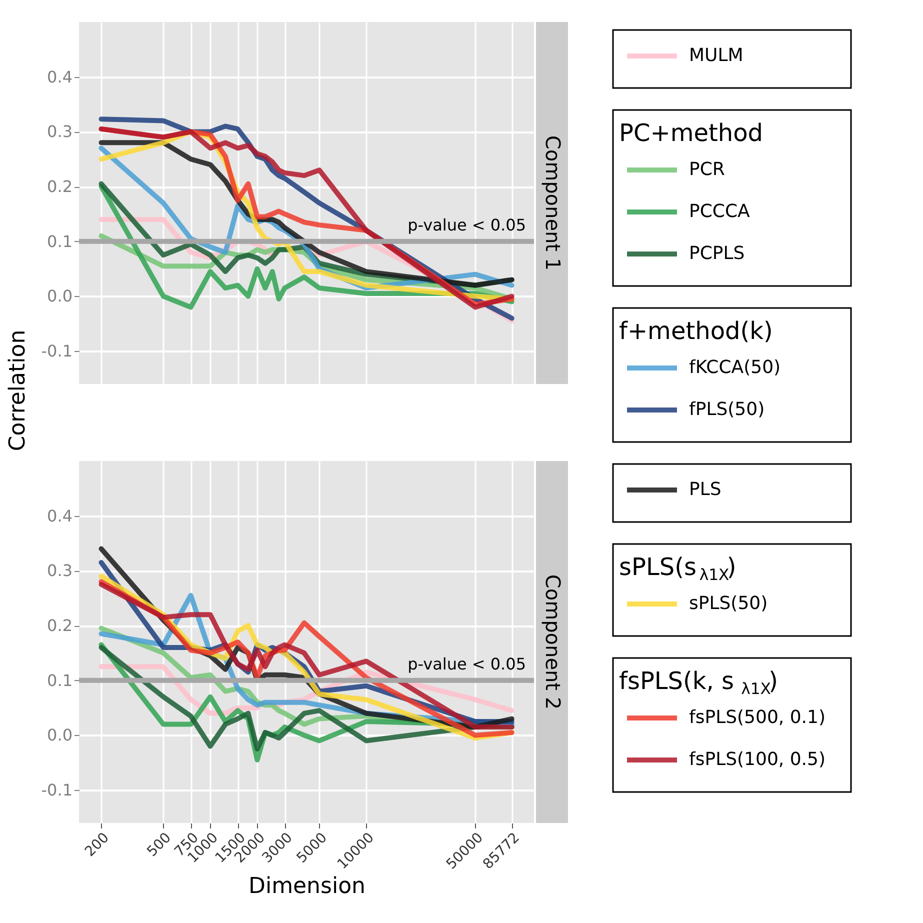 Image resolution: width=923 pixels, height=923 pixels. Describe the element at coordinates (716, 55) in the screenshot. I see `legend-label: MULM` at that location.